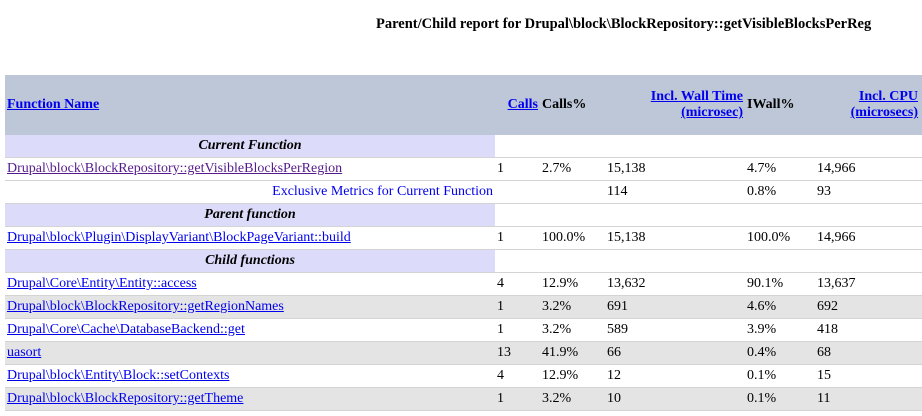  Describe the element at coordinates (250, 353) in the screenshot. I see `function-cell: uasort` at that location.